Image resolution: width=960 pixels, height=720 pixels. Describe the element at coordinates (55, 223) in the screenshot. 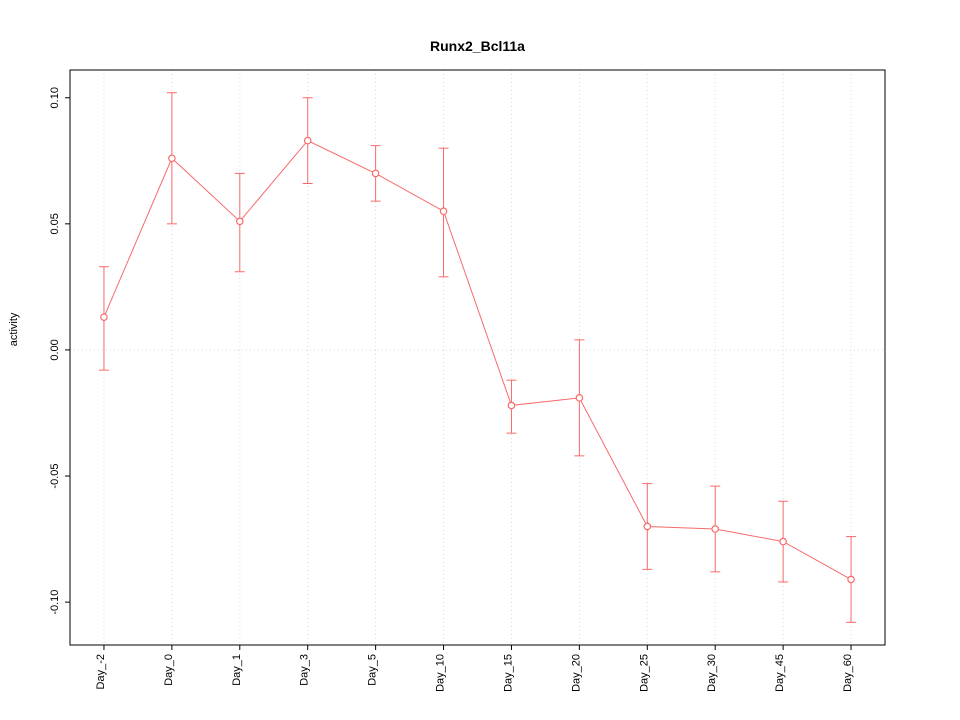

I see `y-tick-label: 0.05` at that location.